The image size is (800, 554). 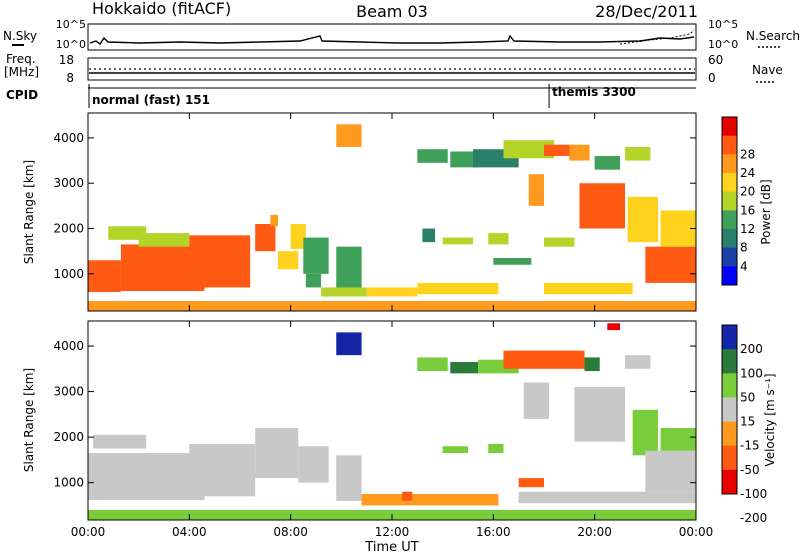 I want to click on colorbar-tick-label: 100, so click(x=751, y=373).